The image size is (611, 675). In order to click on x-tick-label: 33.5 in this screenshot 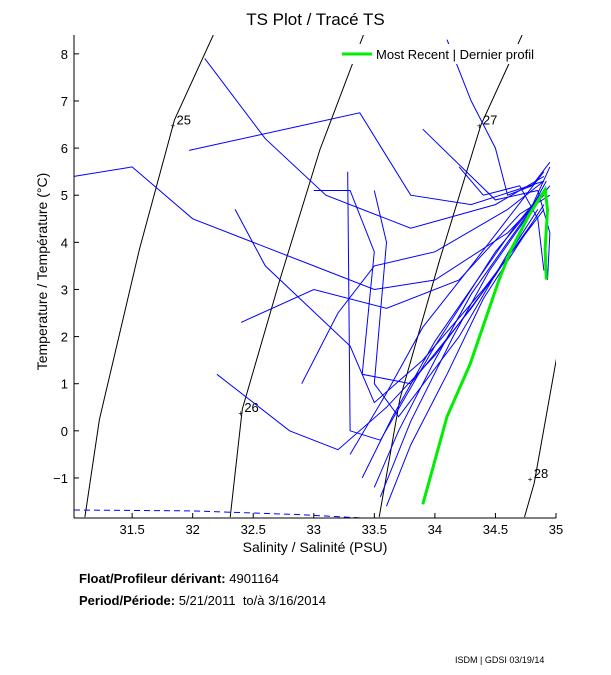, I will do `click(374, 529)`.